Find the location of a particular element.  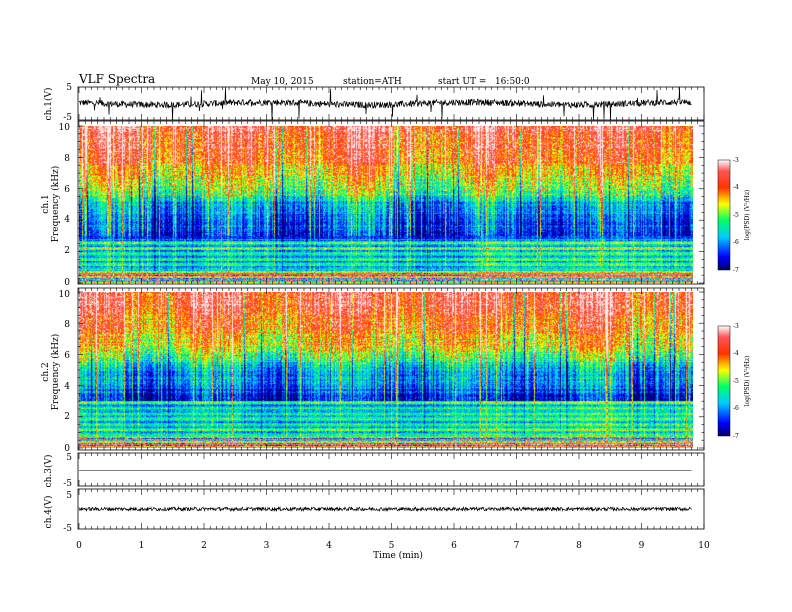

header-date: May 10, 2015 is located at coordinates (282, 82).